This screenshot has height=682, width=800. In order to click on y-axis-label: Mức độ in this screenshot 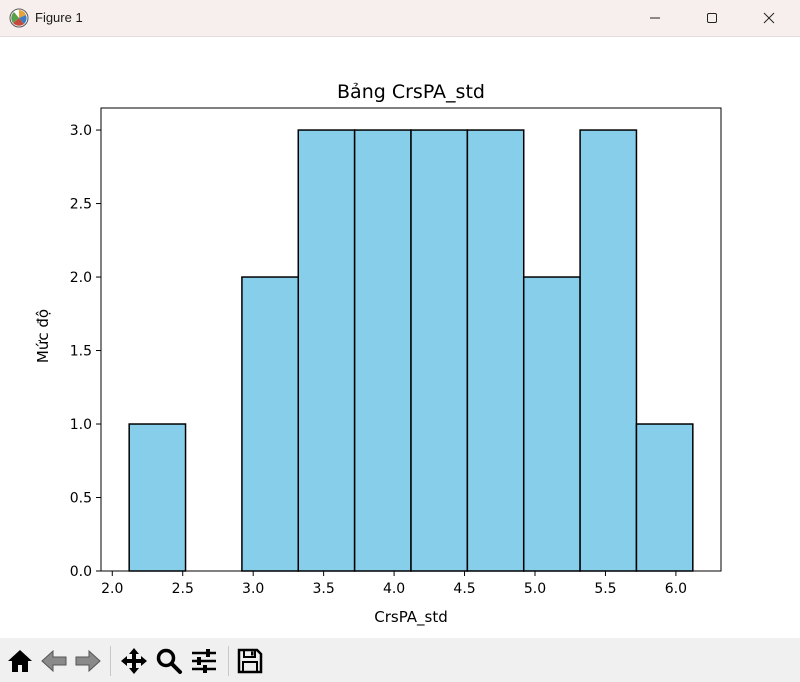, I will do `click(43, 336)`.